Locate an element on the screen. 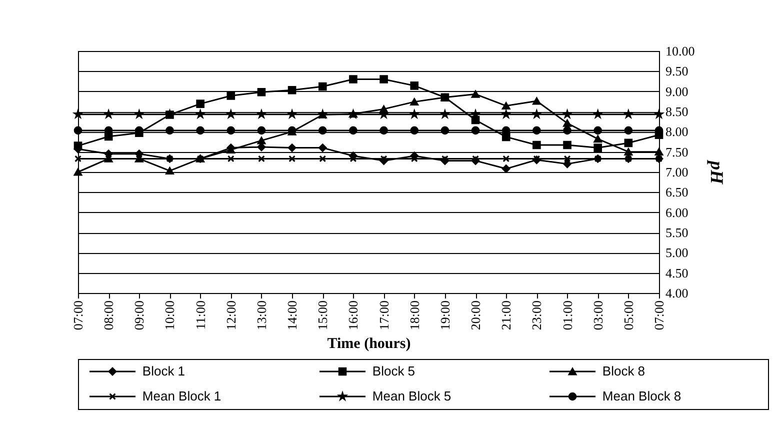  y-axis-title: pH is located at coordinates (716, 171).